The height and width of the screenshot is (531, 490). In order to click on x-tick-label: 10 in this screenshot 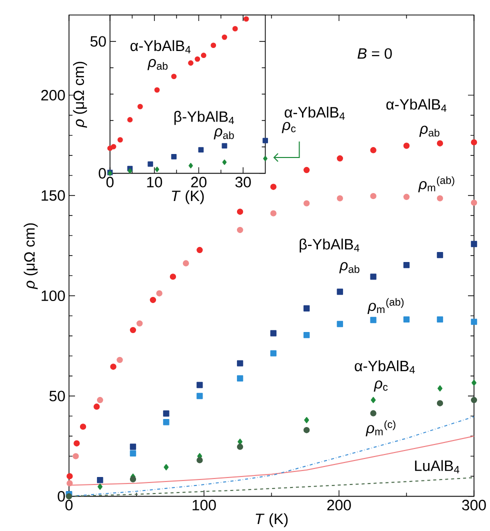, I will do `click(154, 182)`.